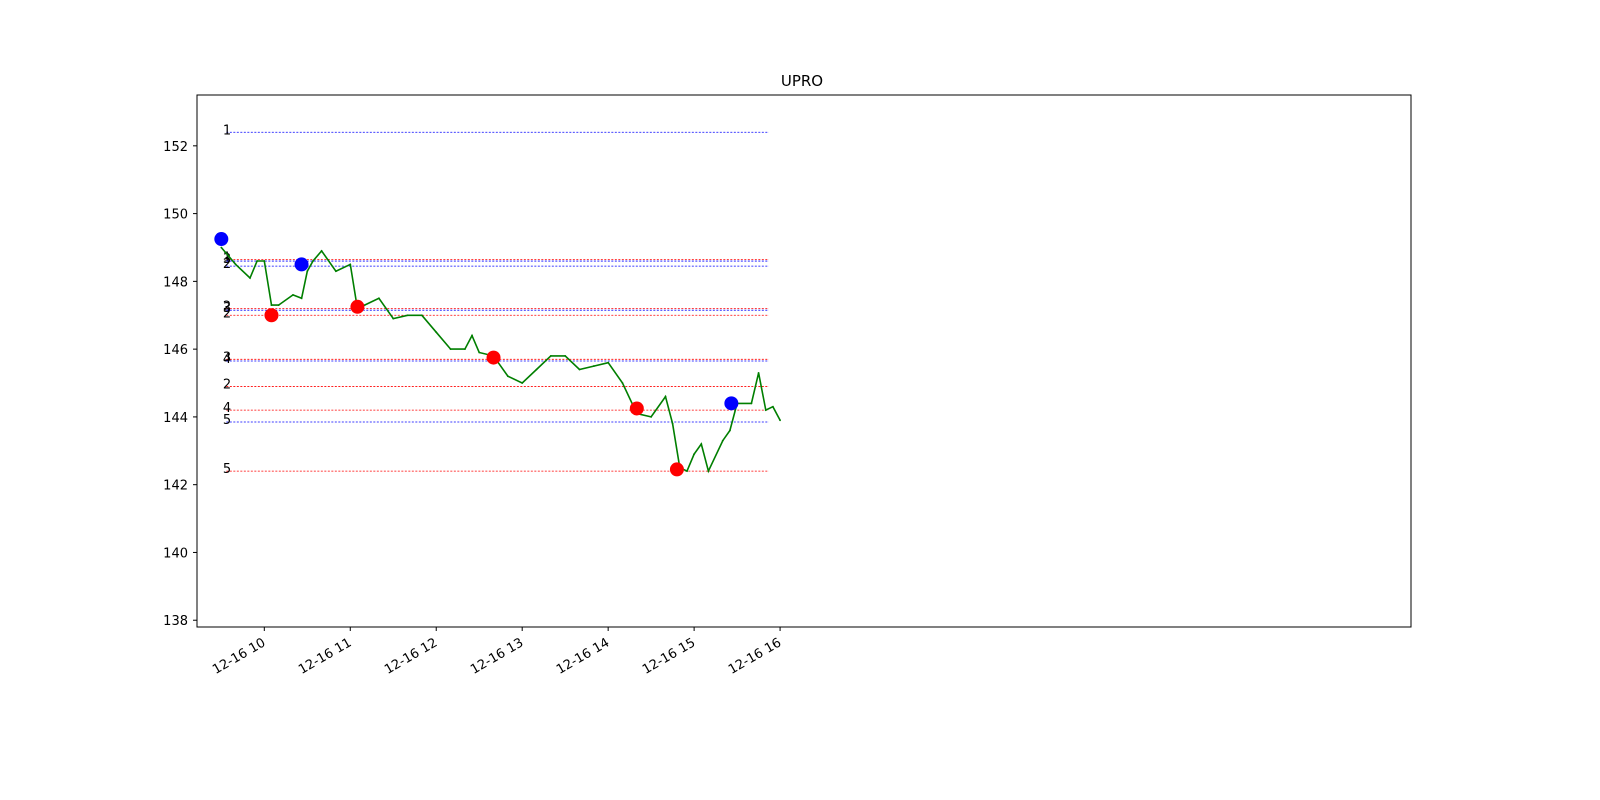 This screenshot has width=1600, height=800. I want to click on y-tick-label: 138, so click(175, 621).